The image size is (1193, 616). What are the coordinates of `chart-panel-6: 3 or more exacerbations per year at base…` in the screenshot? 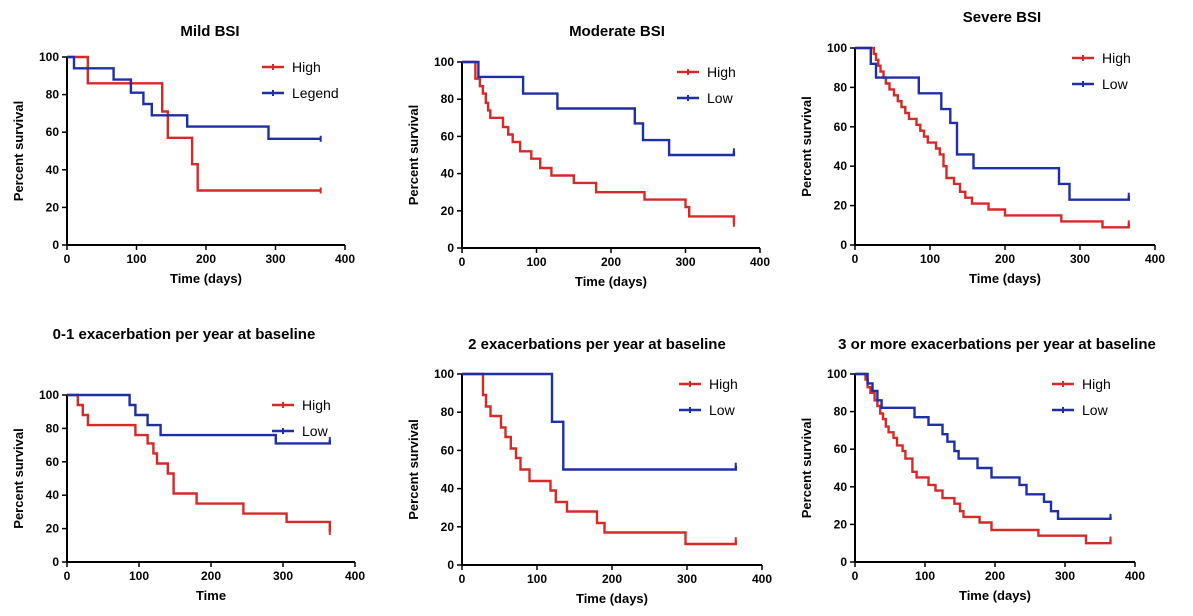 It's located at (977, 469).